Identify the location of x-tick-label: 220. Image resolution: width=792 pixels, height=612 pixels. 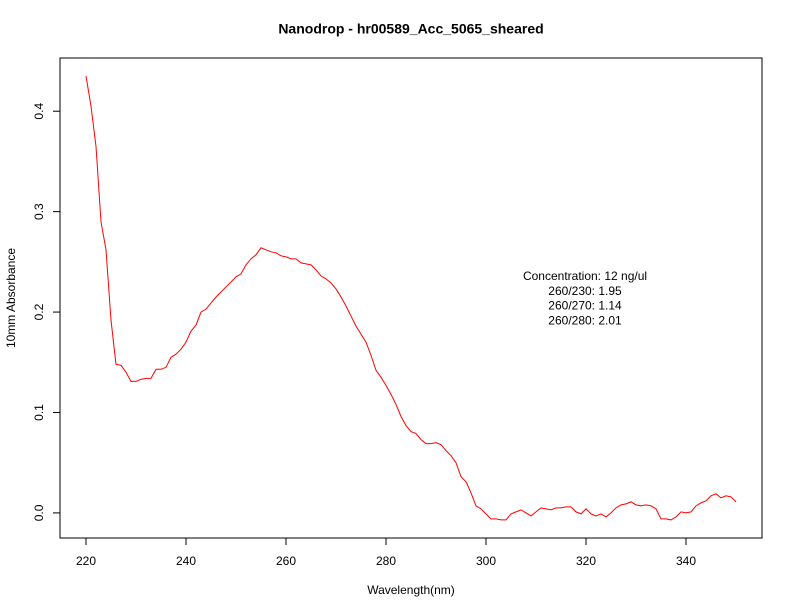
(86, 561).